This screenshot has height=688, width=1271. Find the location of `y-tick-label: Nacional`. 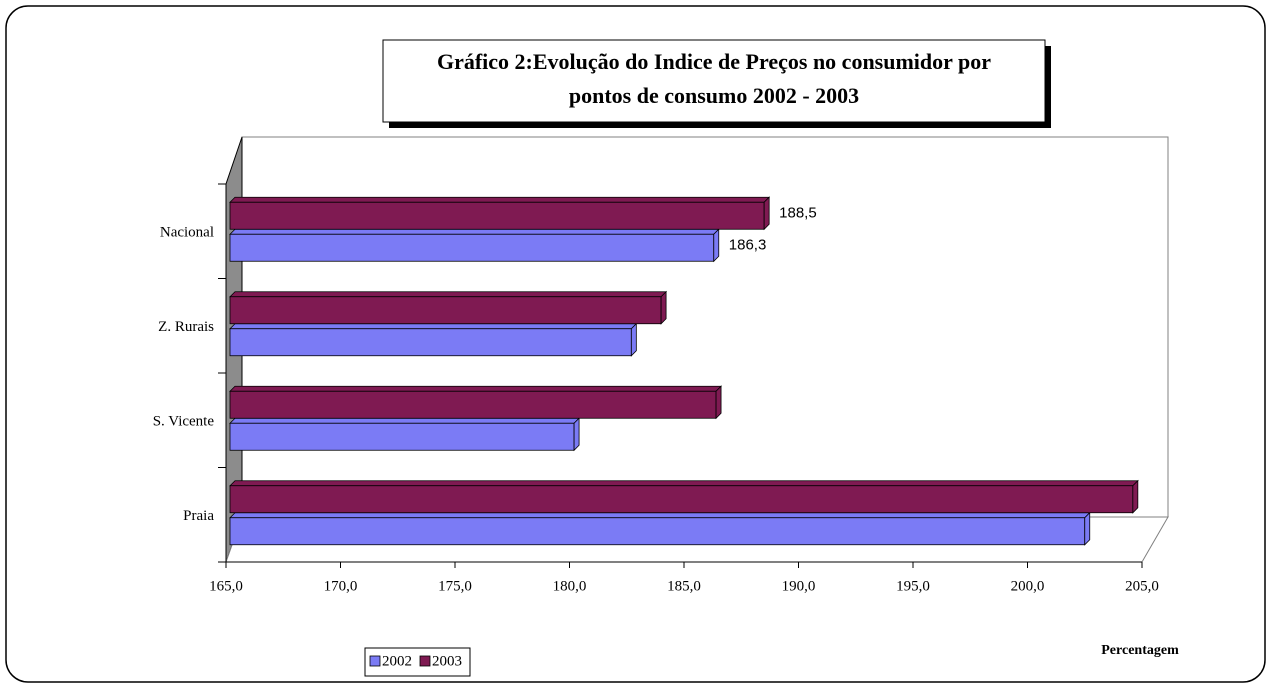

y-tick-label: Nacional is located at coordinates (187, 233).